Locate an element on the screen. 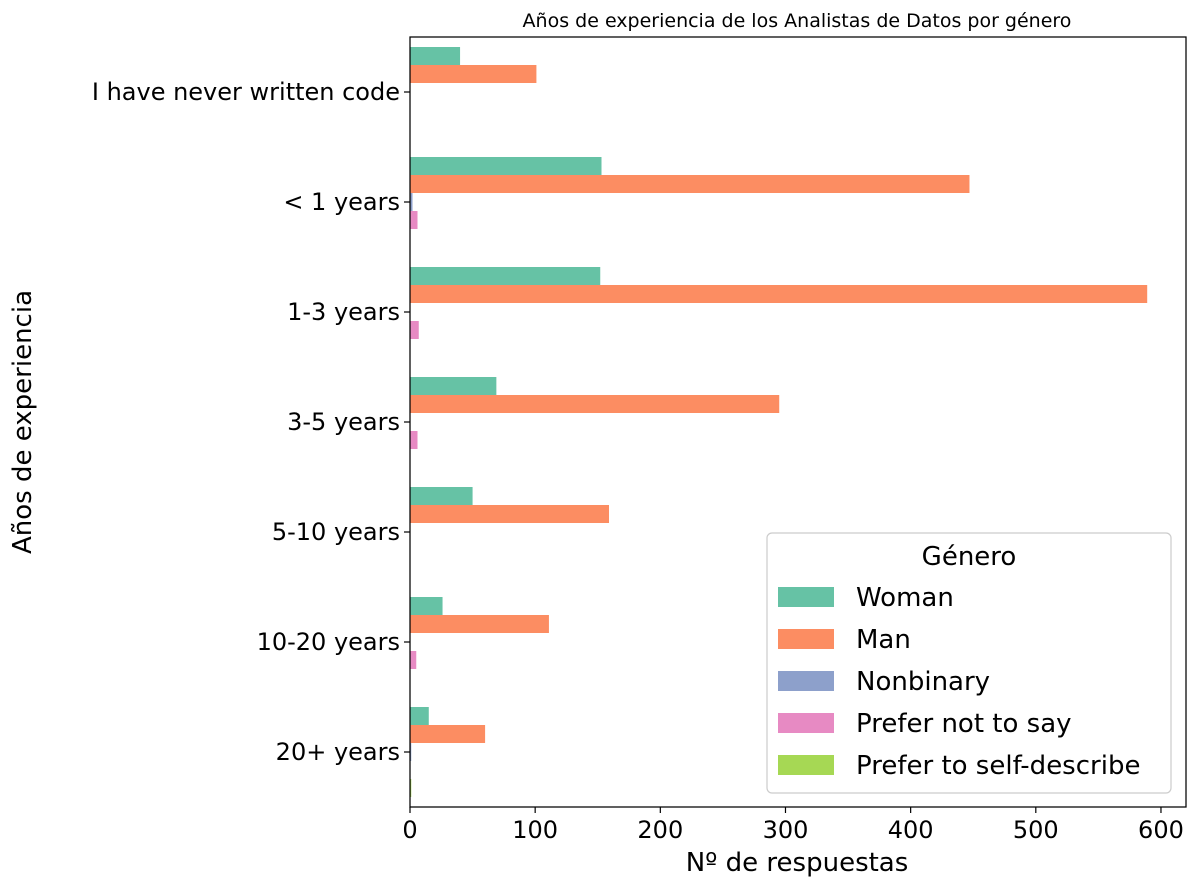  y-axis-title: Años de experiencia is located at coordinates (23, 422).